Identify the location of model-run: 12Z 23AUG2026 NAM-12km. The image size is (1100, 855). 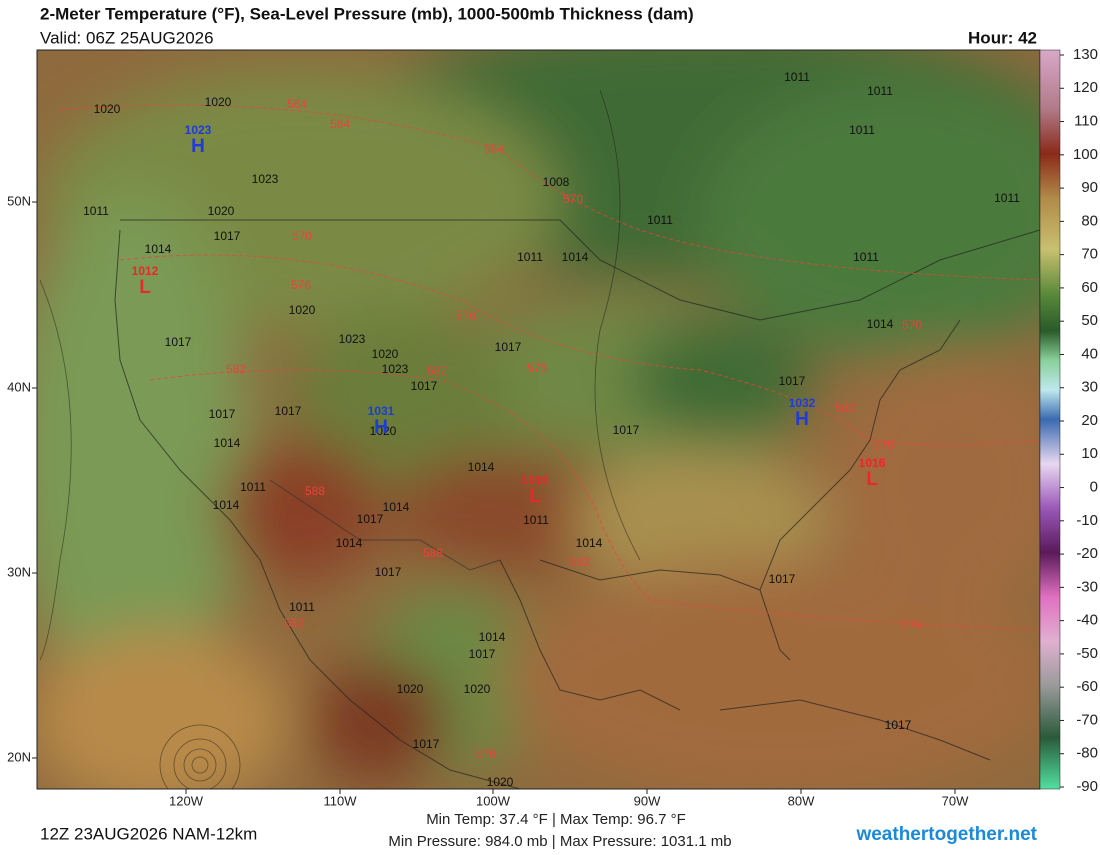
(148, 833).